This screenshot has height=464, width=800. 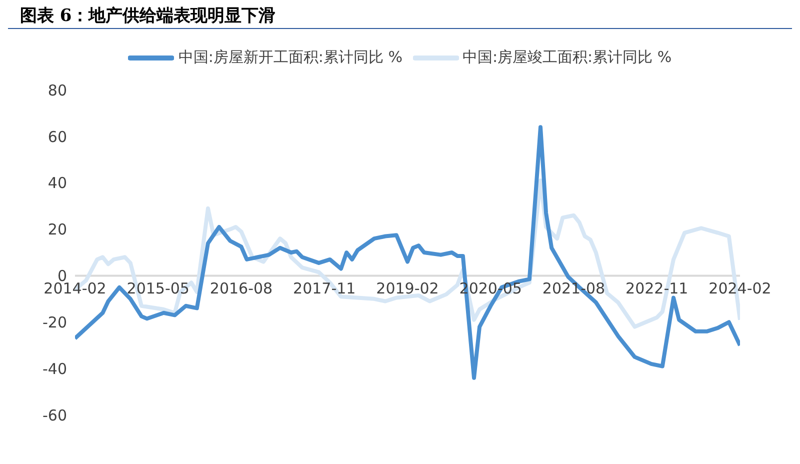 I want to click on legend-label: 中国:房屋新开工面积:累计同比 %, so click(x=290, y=57).